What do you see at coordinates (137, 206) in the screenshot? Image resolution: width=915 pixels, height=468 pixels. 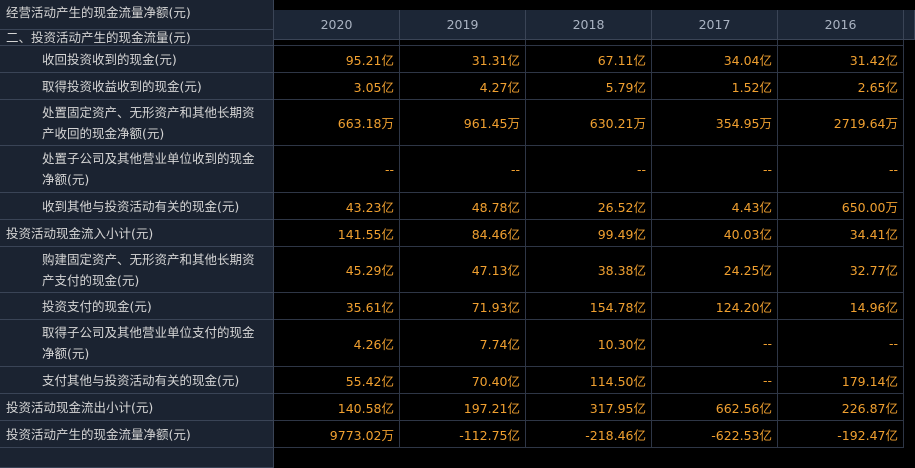 I see `row-label: 收到其他与投资活动有关的现金(元)` at bounding box center [137, 206].